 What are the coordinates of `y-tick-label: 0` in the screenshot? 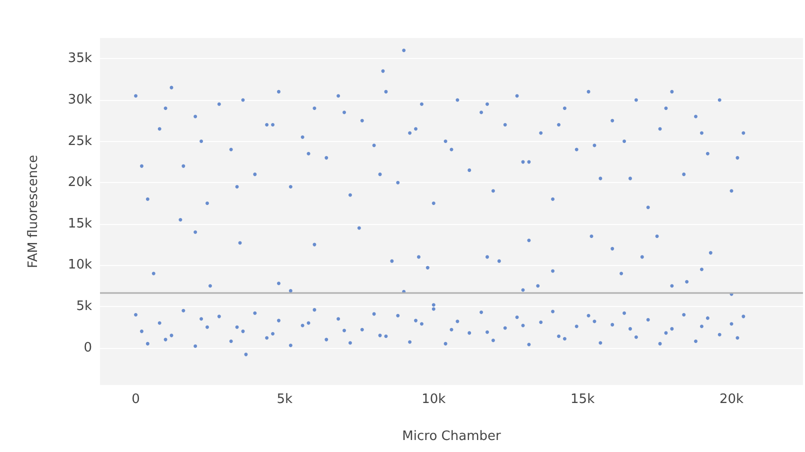 It's located at (88, 348).